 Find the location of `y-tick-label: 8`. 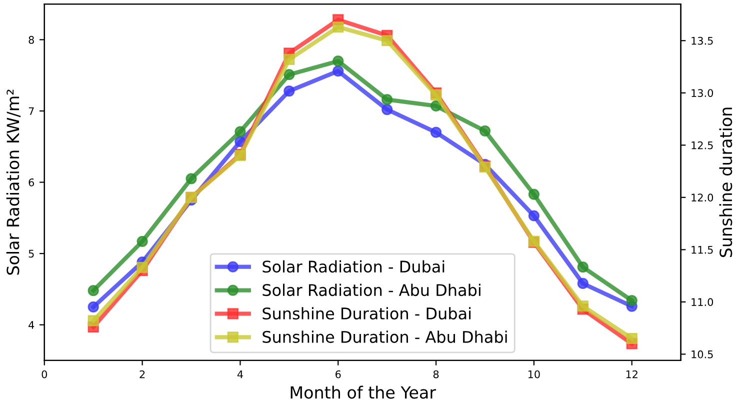

y-tick-label: 8 is located at coordinates (31, 40).